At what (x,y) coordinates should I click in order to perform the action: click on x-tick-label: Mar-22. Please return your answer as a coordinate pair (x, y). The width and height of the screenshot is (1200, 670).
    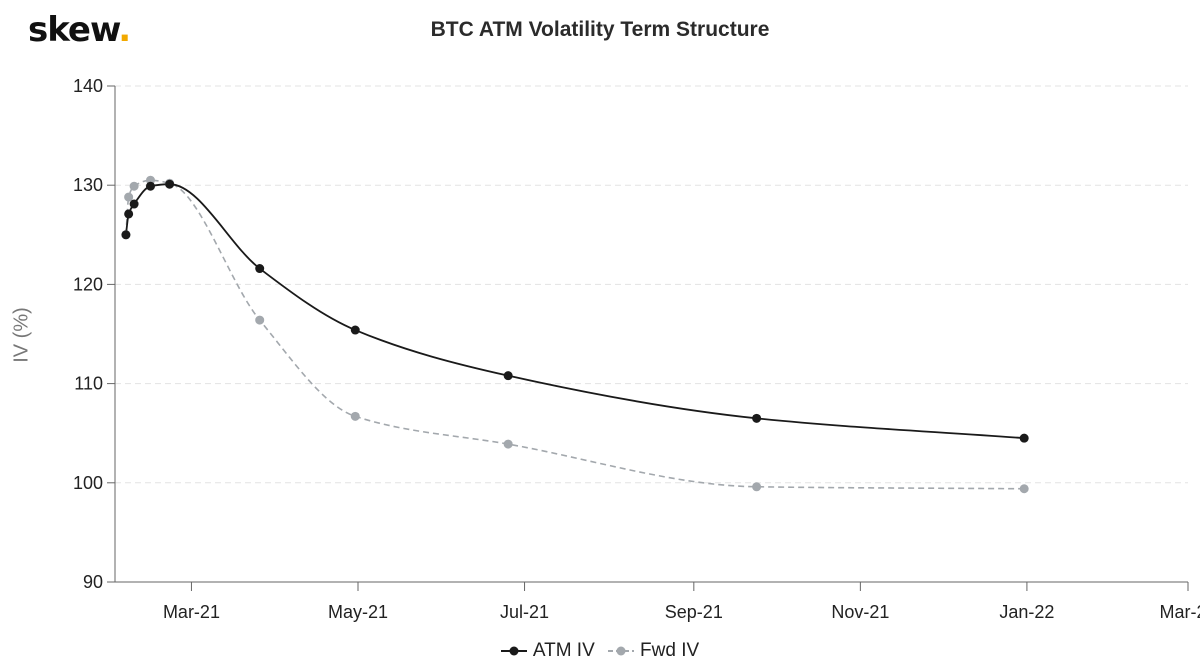
    Looking at the image, I should click on (1179, 612).